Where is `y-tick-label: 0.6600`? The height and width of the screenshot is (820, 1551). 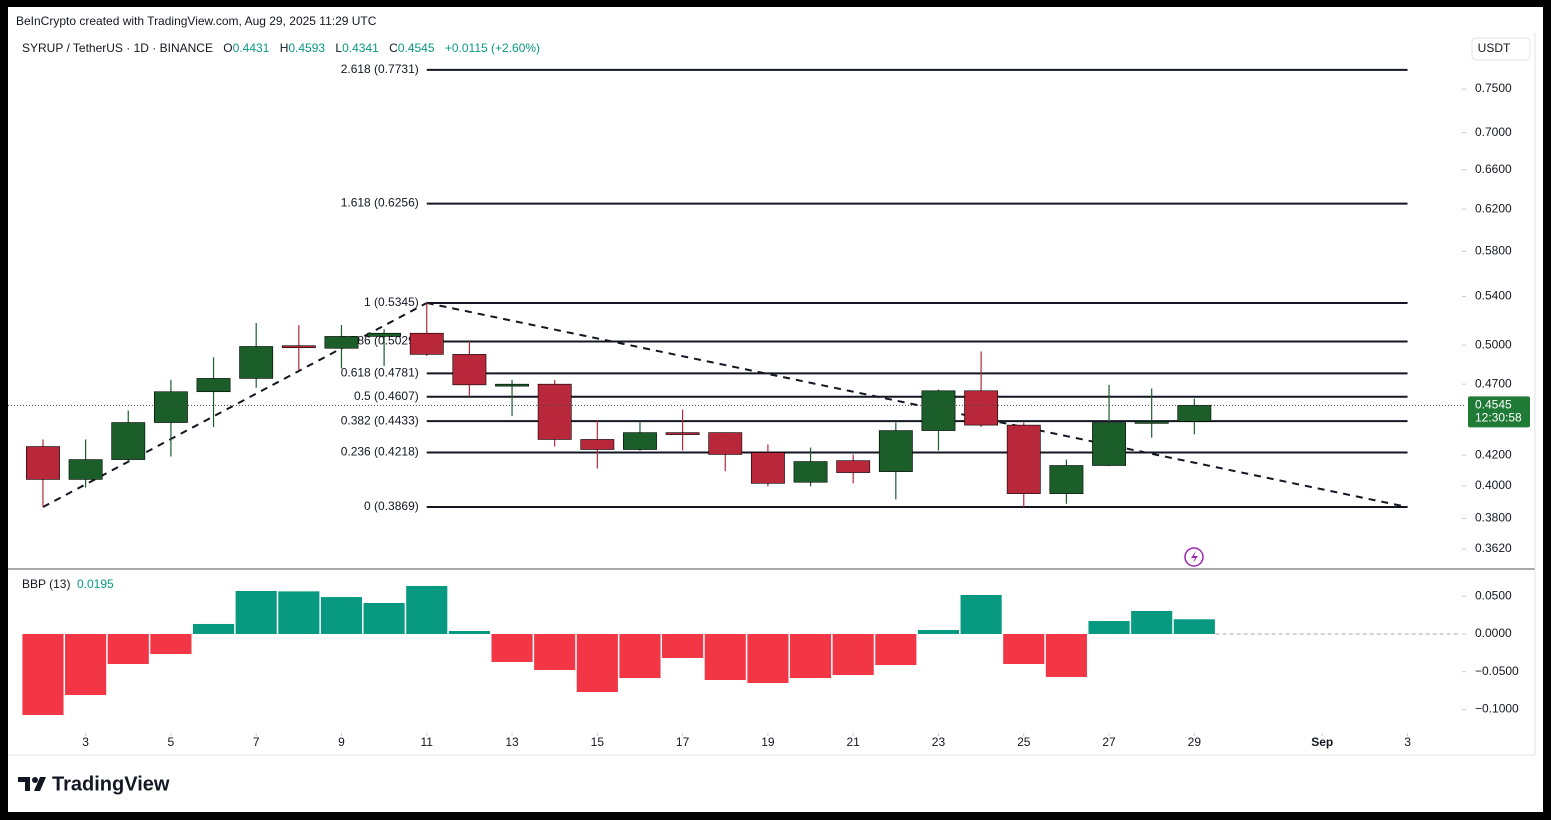 y-tick-label: 0.6600 is located at coordinates (1493, 169).